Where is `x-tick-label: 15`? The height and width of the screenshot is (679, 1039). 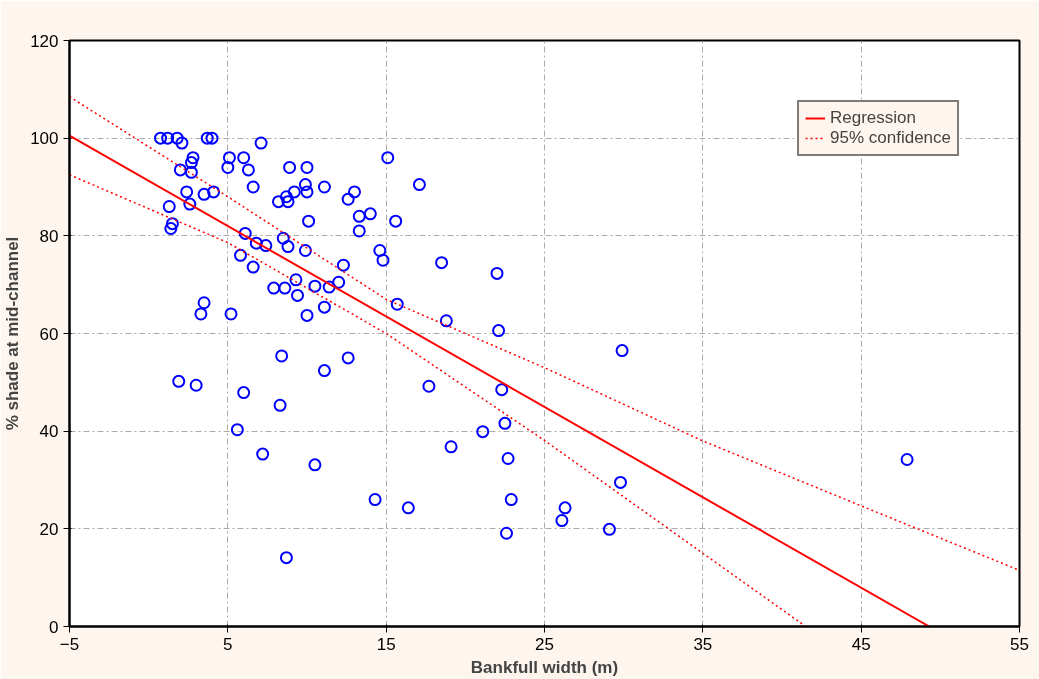 x-tick-label: 15 is located at coordinates (386, 644).